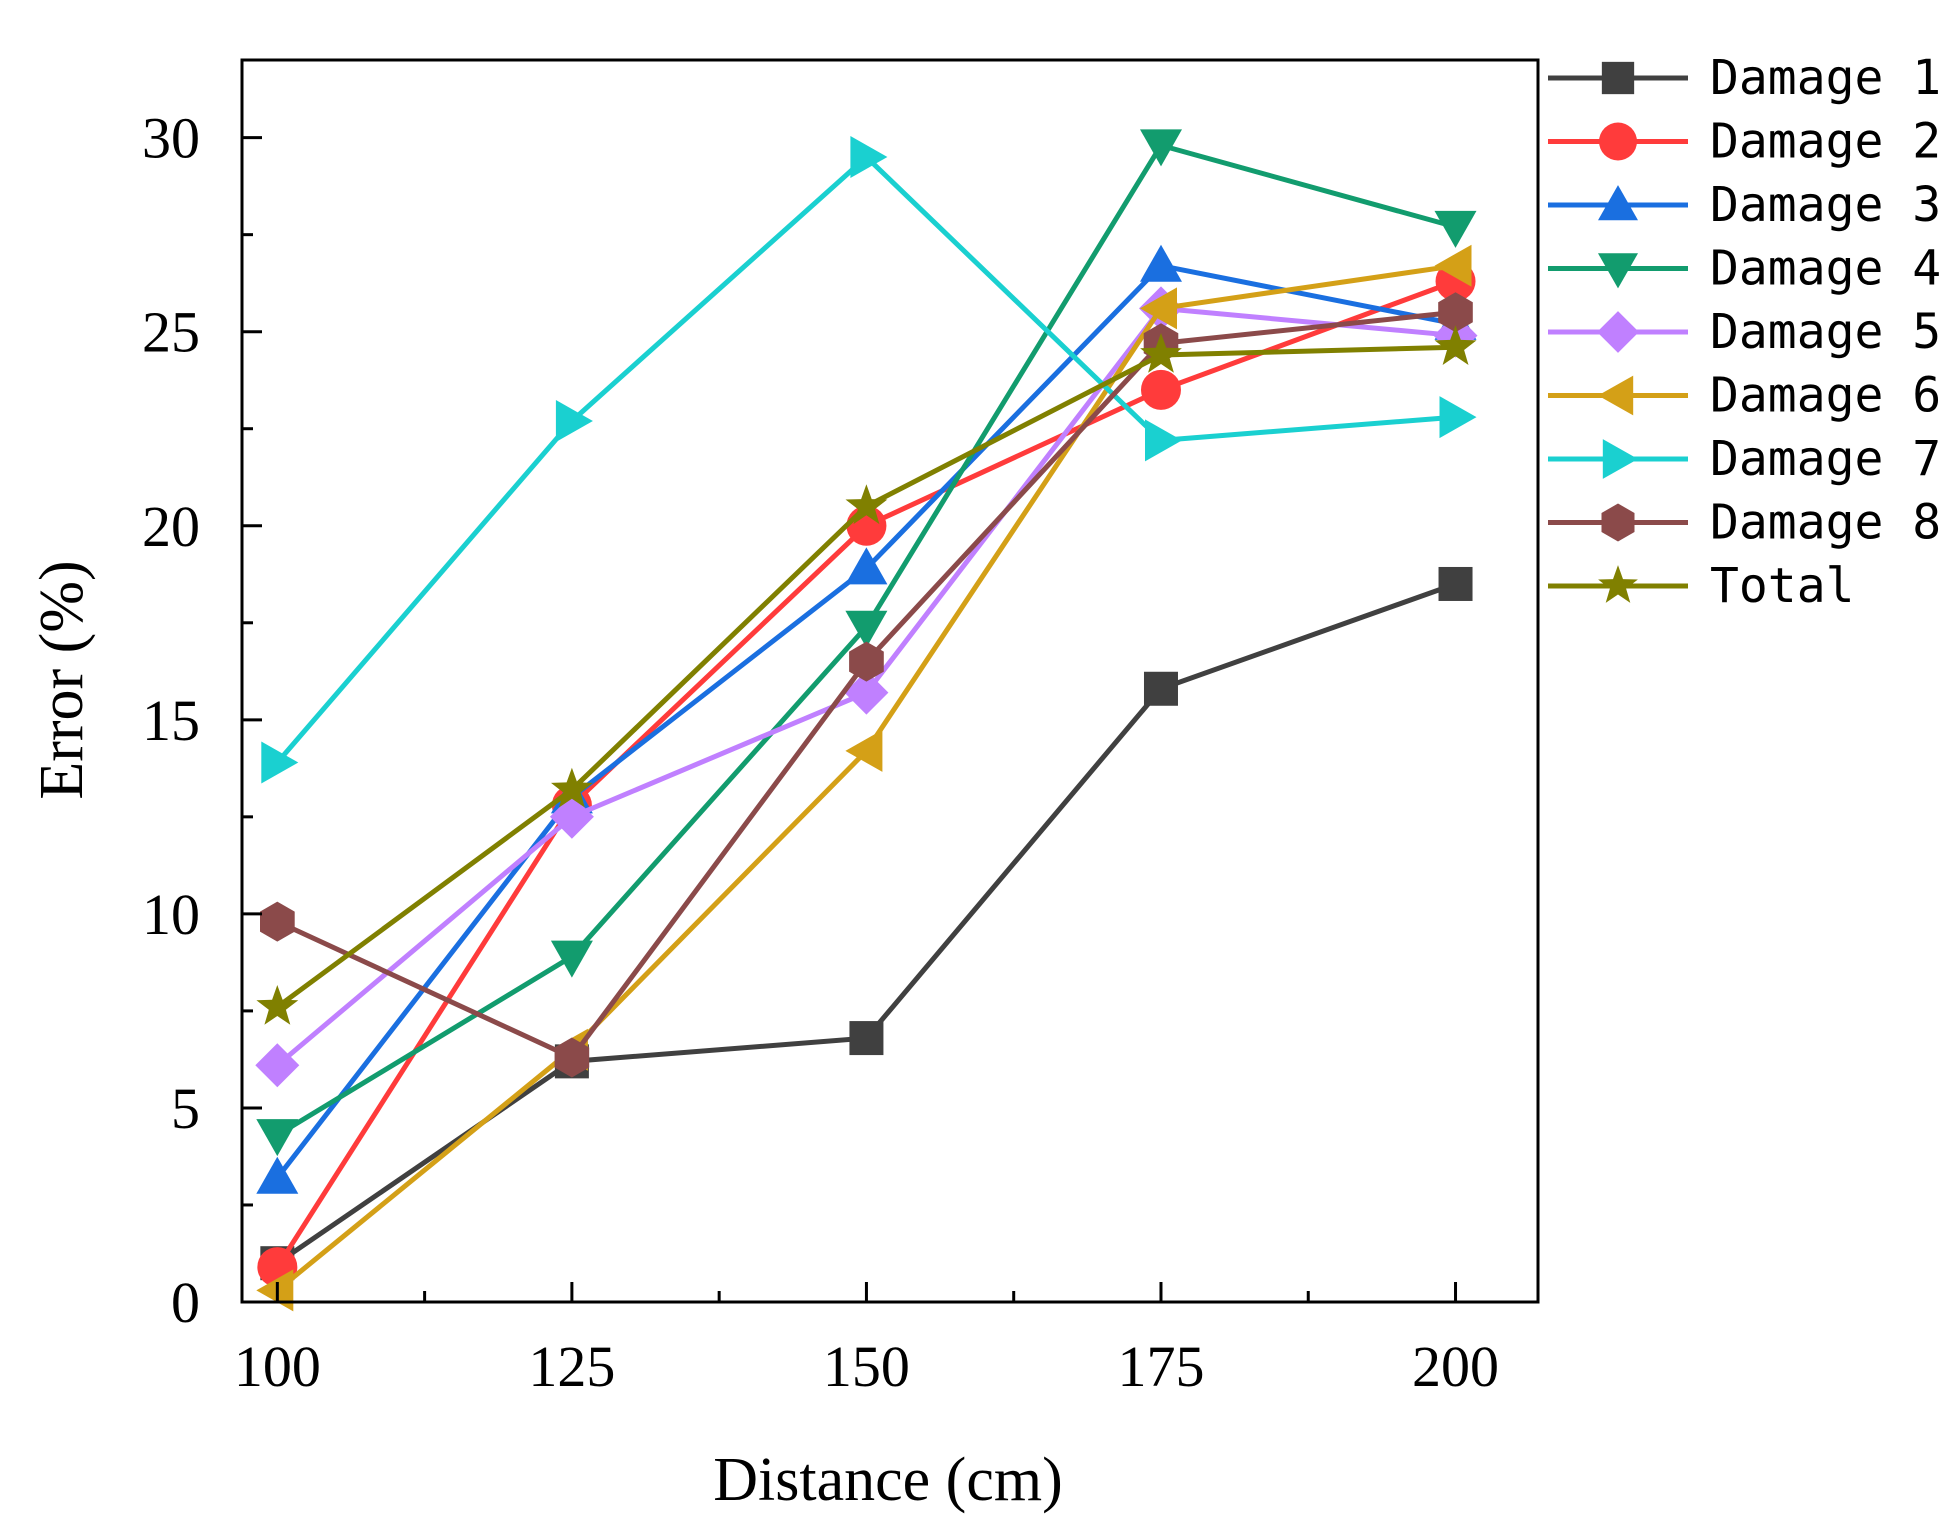 Image resolution: width=1960 pixels, height=1539 pixels. I want to click on legend-label: Damage 8, so click(1825, 523).